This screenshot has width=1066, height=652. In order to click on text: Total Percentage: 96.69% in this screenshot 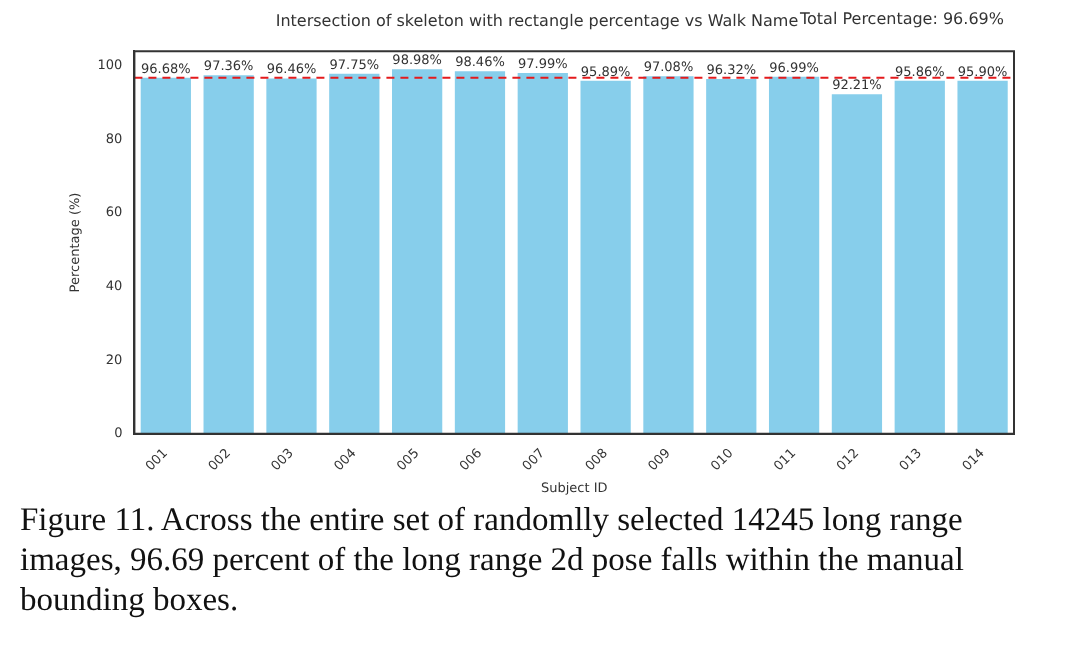, I will do `click(902, 19)`.